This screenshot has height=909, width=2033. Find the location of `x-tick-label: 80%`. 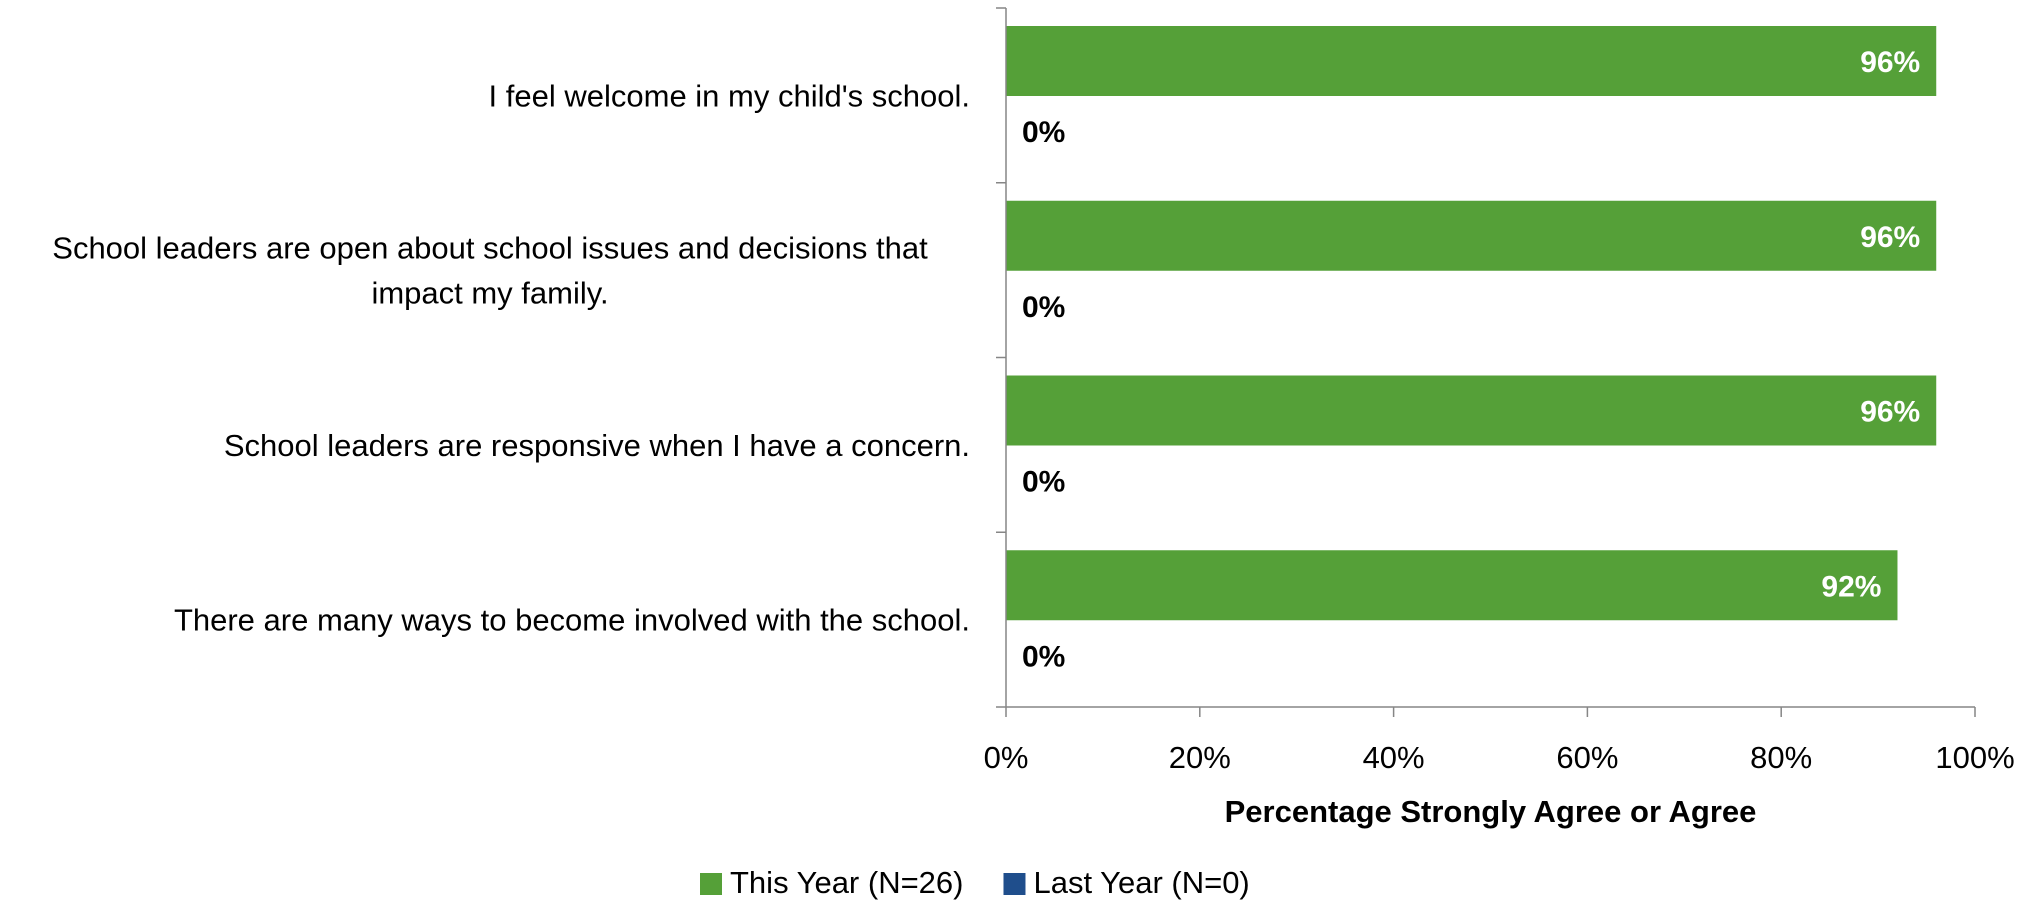

x-tick-label: 80% is located at coordinates (1781, 757).